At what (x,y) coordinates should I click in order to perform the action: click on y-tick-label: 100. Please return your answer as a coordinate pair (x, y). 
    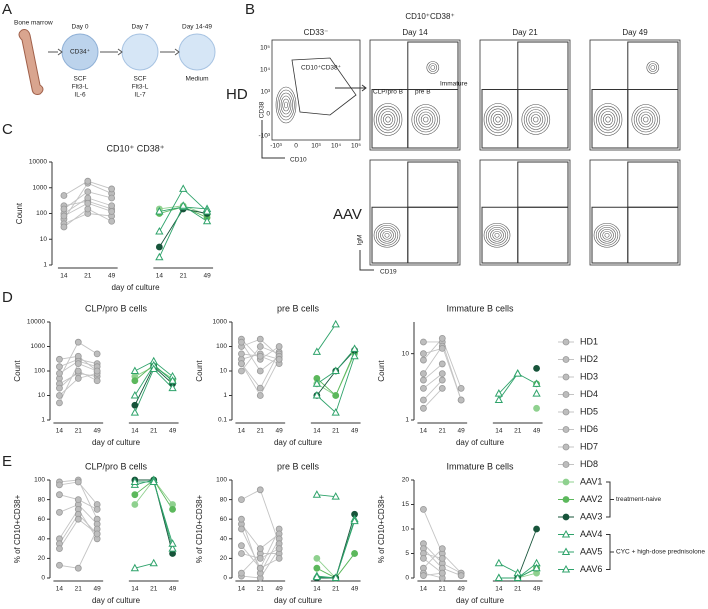
    Looking at the image, I should click on (41, 213).